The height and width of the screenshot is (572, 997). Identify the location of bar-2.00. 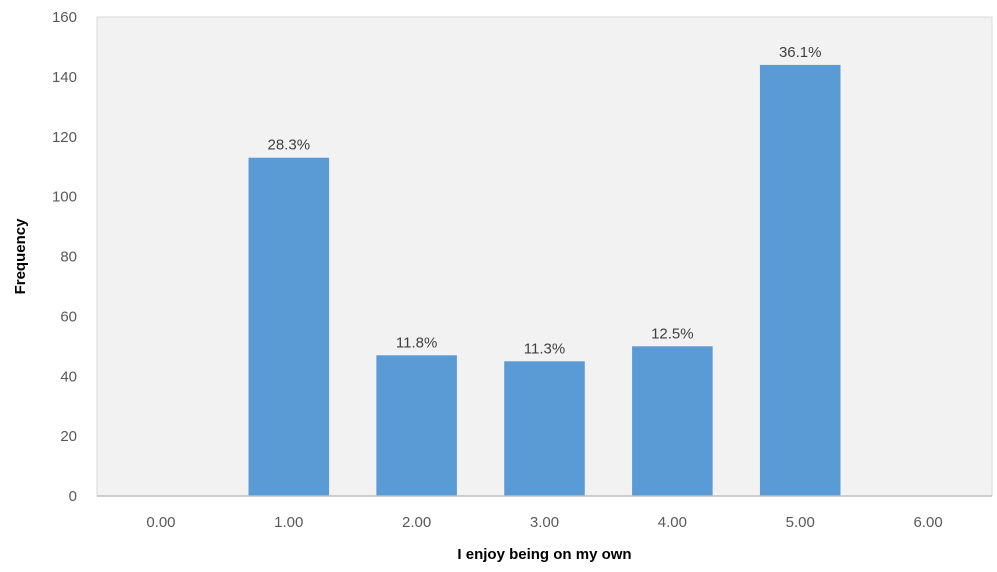
(416, 425).